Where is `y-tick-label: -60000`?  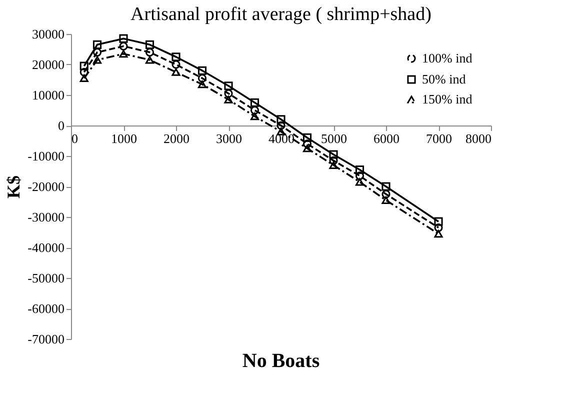
y-tick-label: -60000 is located at coordinates (46, 308).